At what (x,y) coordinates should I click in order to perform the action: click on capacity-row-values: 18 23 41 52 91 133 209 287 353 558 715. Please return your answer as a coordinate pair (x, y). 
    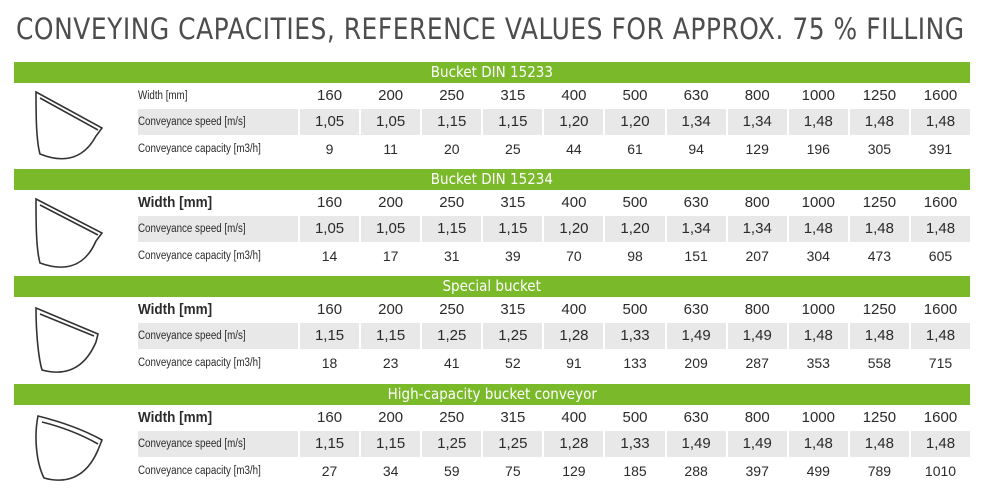
    Looking at the image, I should click on (634, 363).